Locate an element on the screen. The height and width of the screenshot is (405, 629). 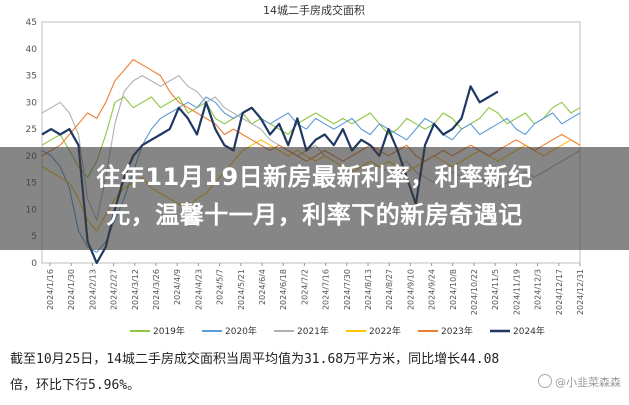
x-tick-label-22: 2024/11/19 is located at coordinates (516, 292).